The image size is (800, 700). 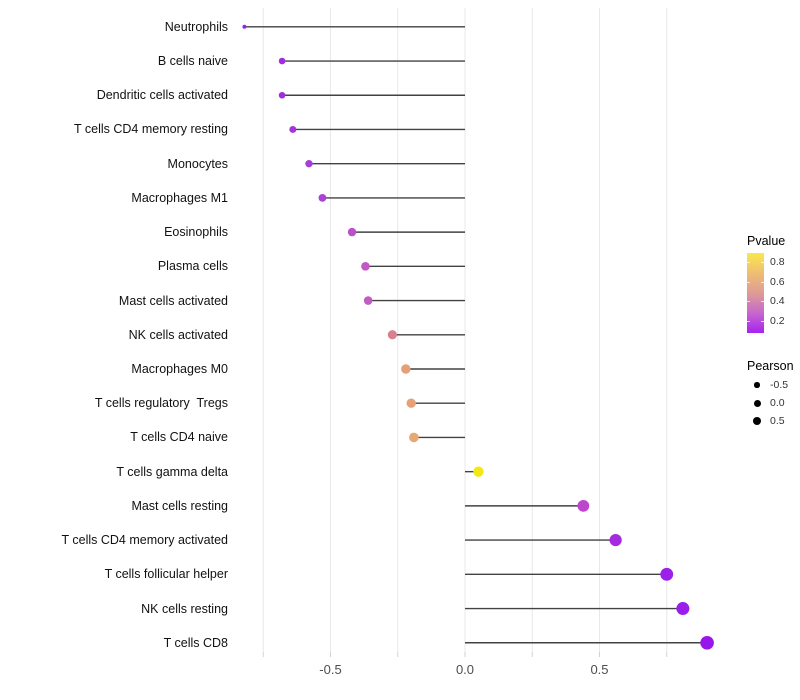 I want to click on y-axis-label: T cells CD4 memory activated, so click(x=145, y=540).